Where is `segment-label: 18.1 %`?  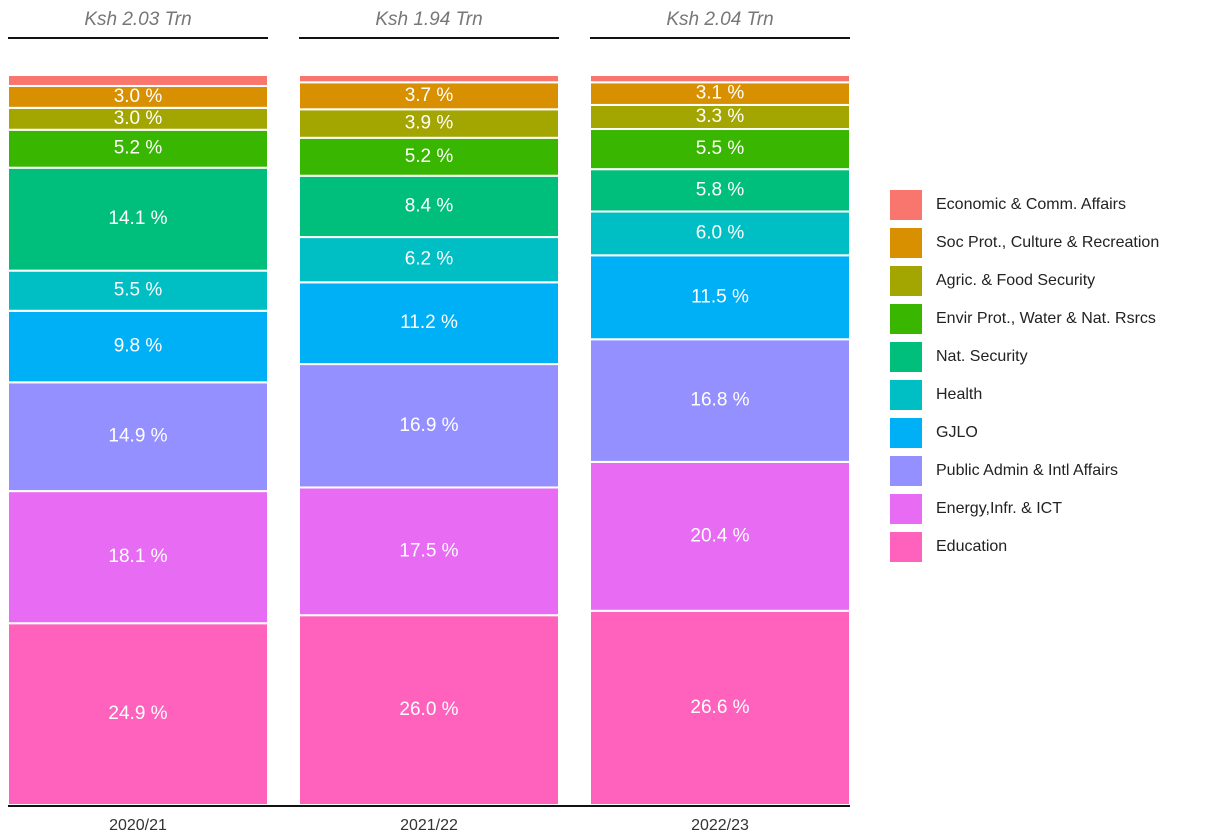
segment-label: 18.1 % is located at coordinates (137, 556).